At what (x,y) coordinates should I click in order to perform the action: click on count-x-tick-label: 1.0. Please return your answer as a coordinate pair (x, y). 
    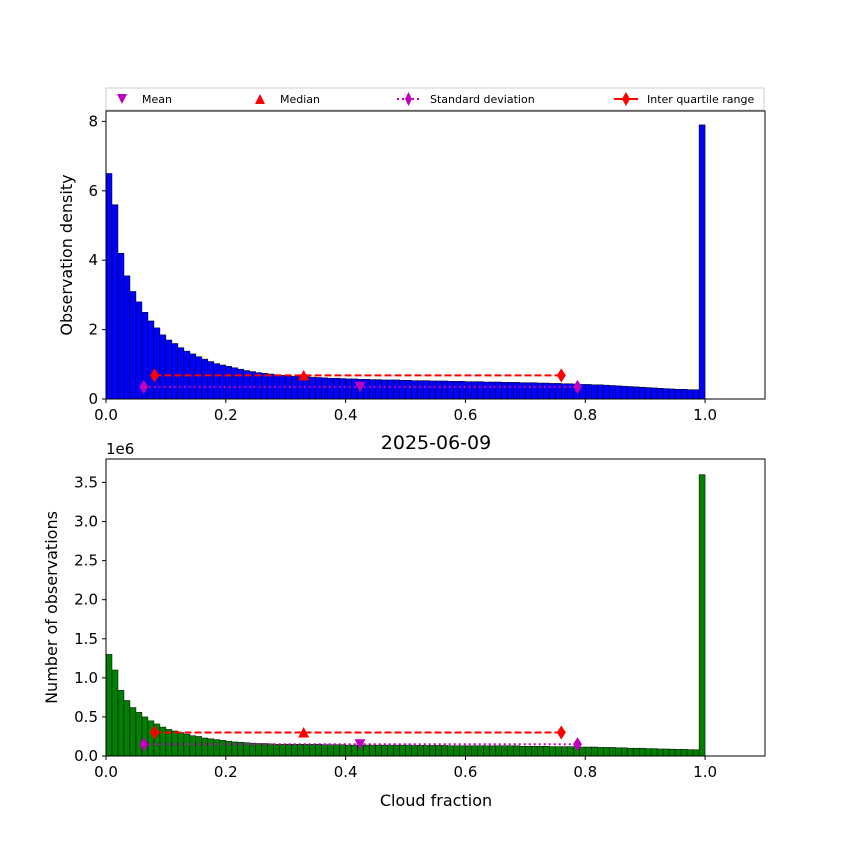
    Looking at the image, I should click on (705, 772).